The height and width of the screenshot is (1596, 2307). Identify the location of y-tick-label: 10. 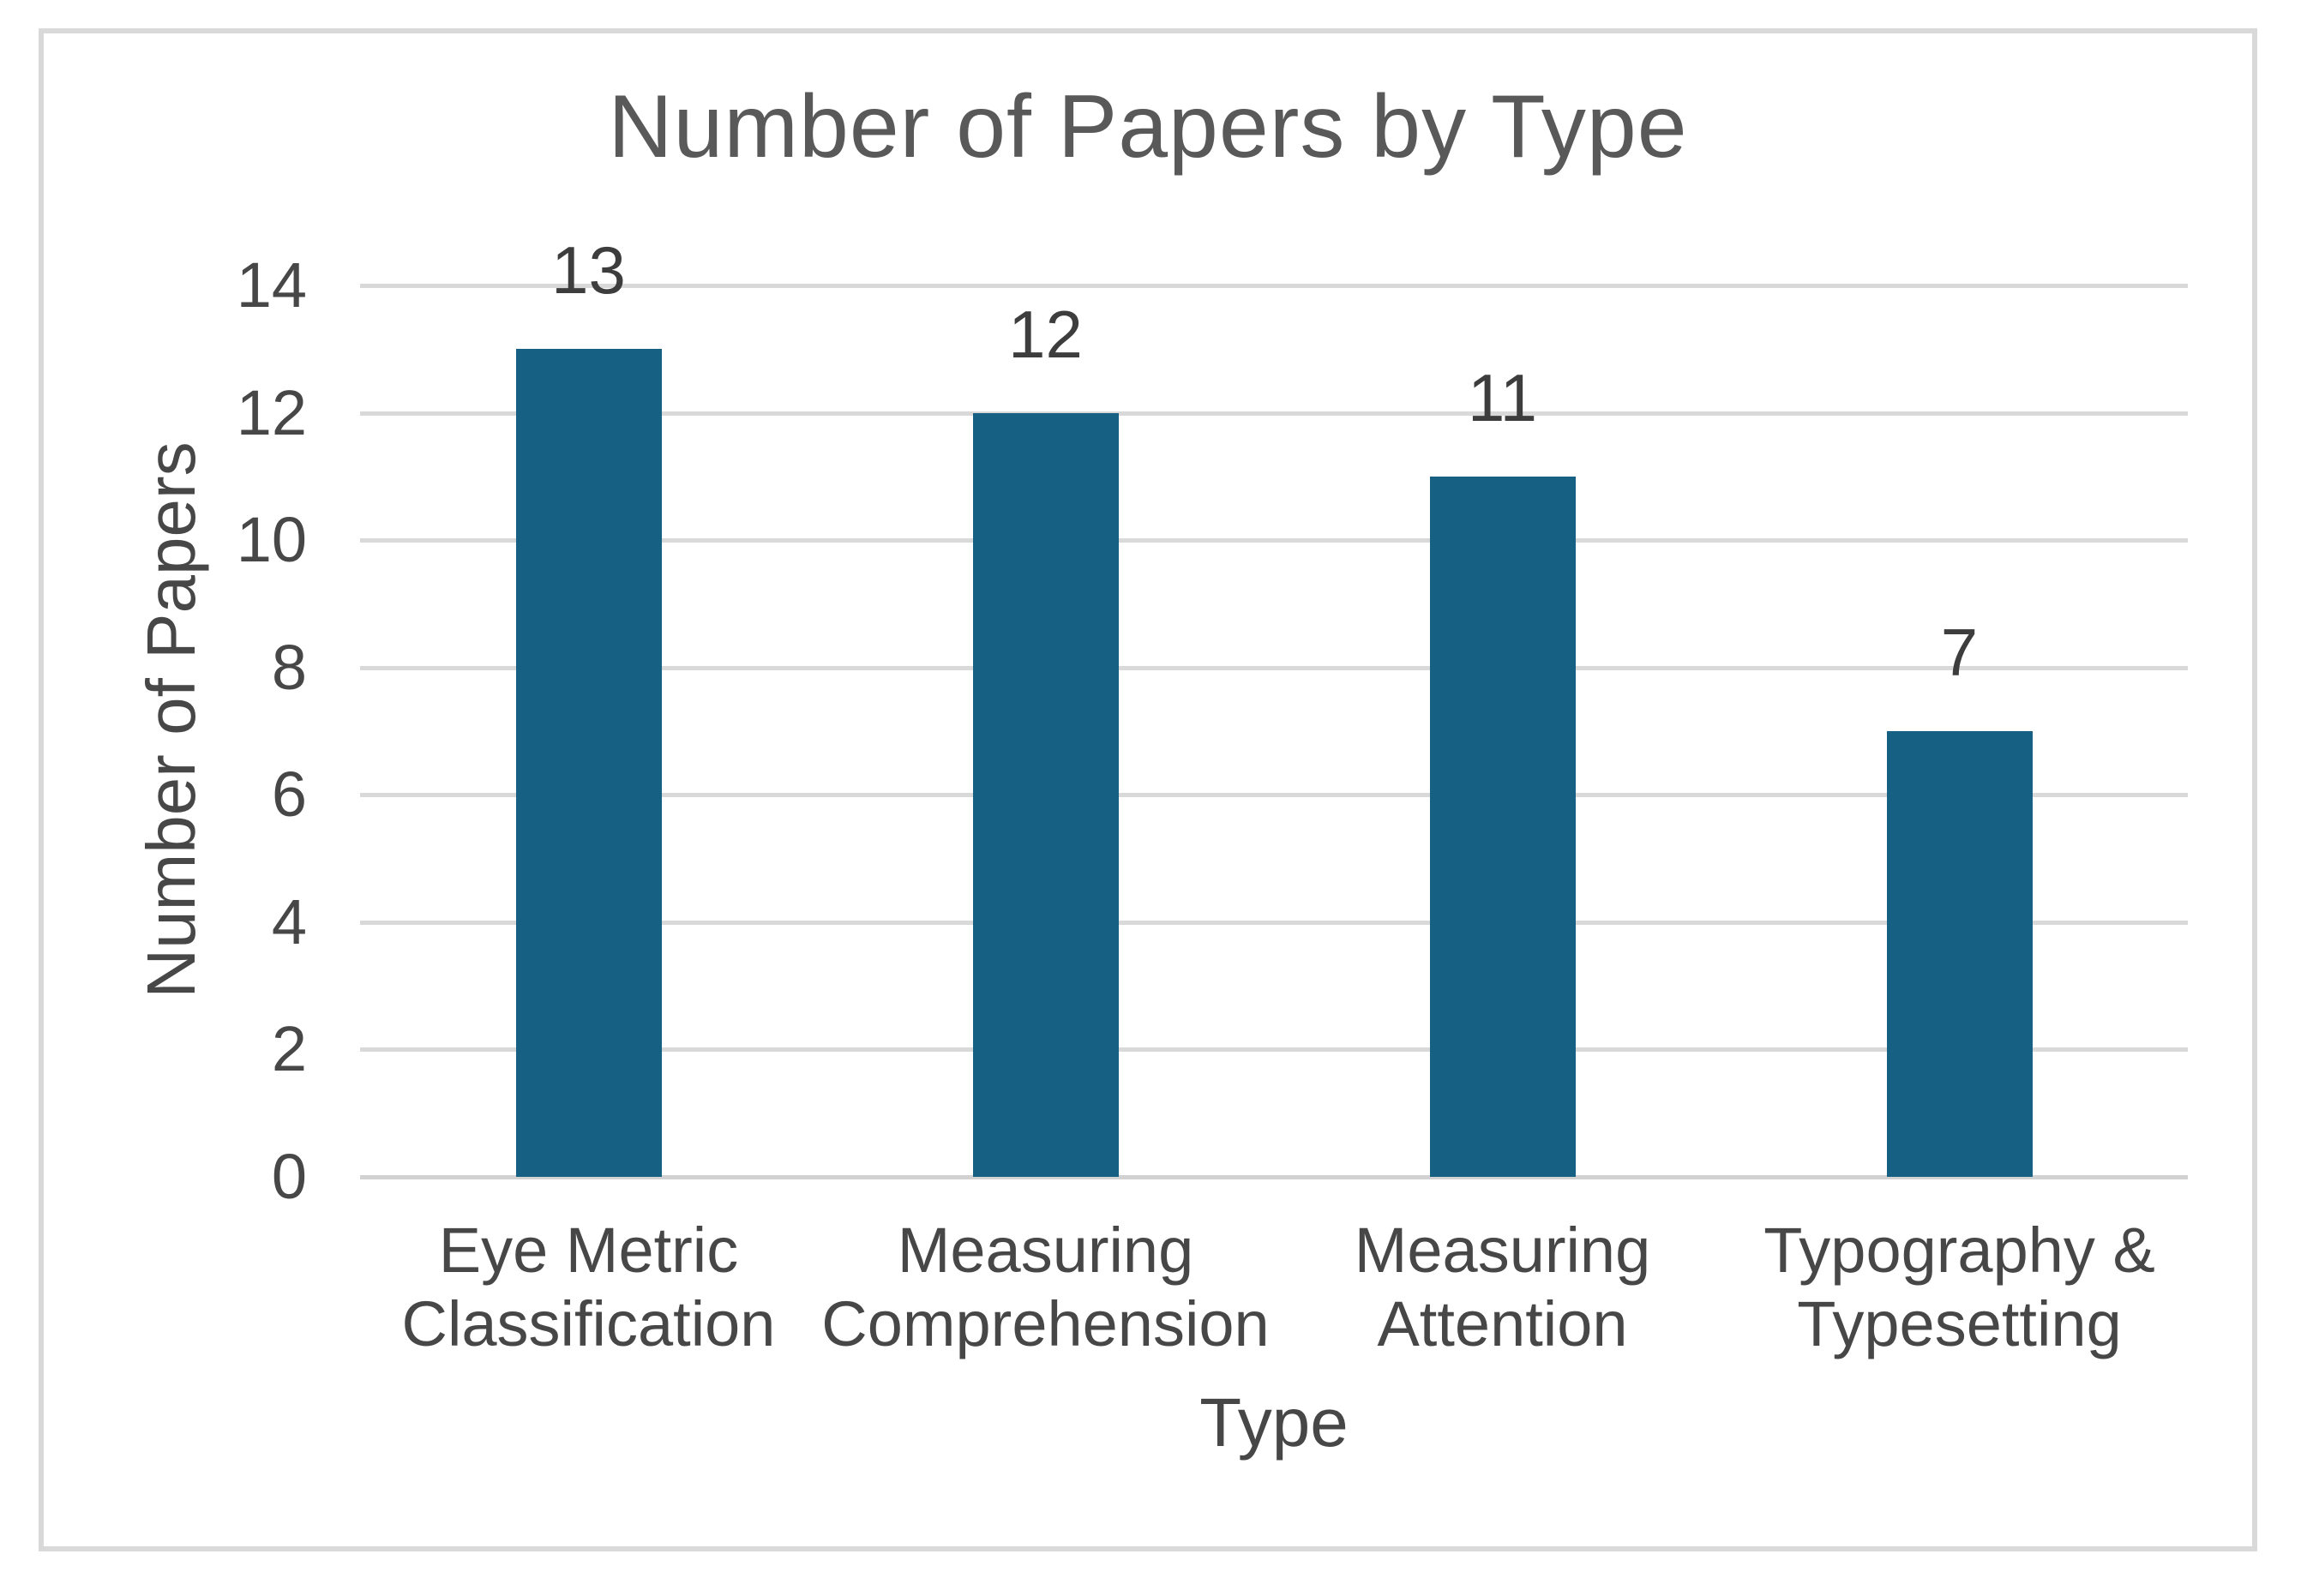
(271, 540).